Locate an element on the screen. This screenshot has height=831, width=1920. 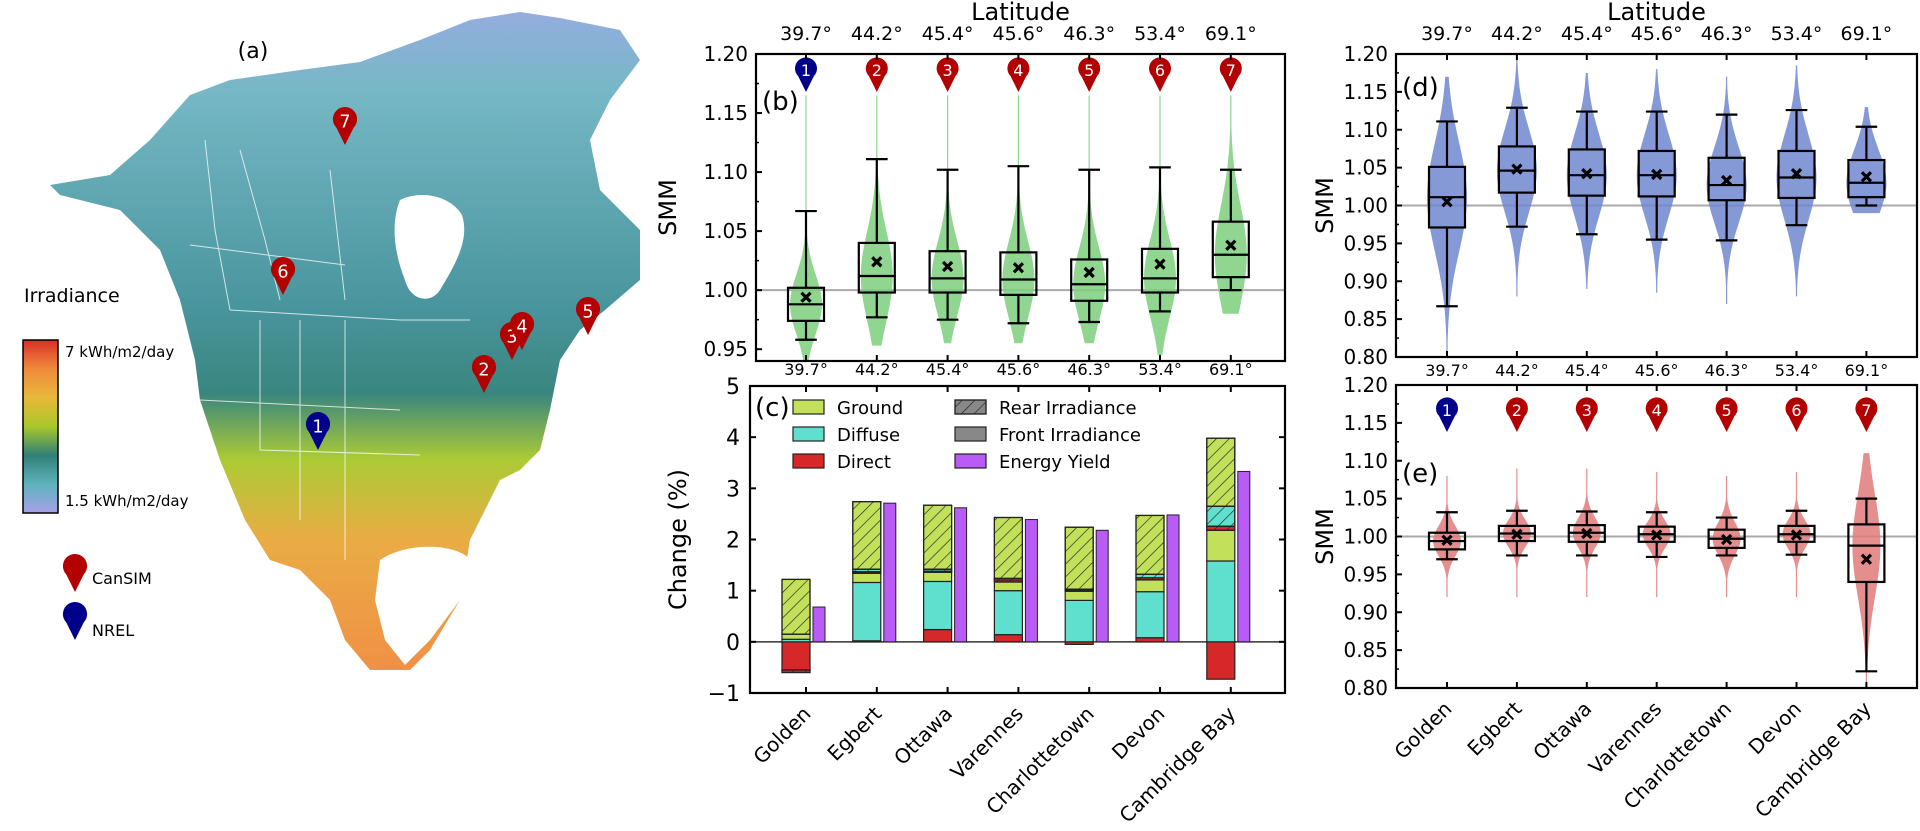
y-axis-label: SMM is located at coordinates (1325, 536).